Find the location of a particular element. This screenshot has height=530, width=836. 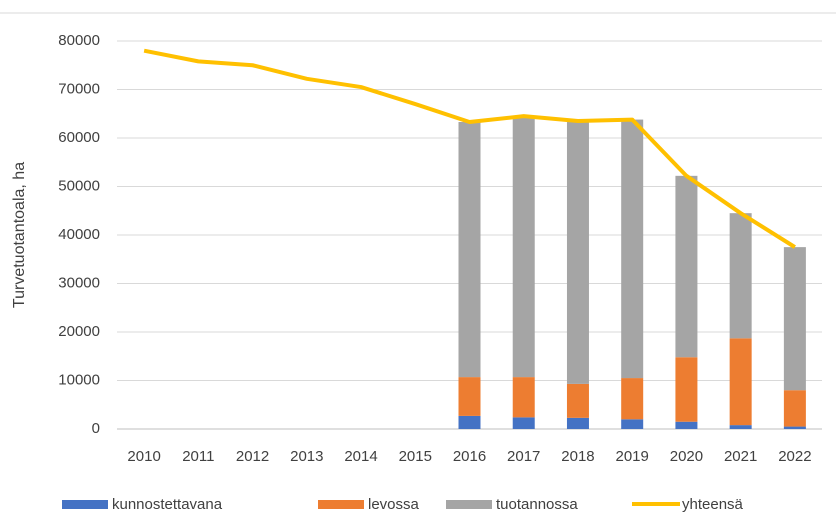

x-tick-label: 2022 is located at coordinates (794, 456).